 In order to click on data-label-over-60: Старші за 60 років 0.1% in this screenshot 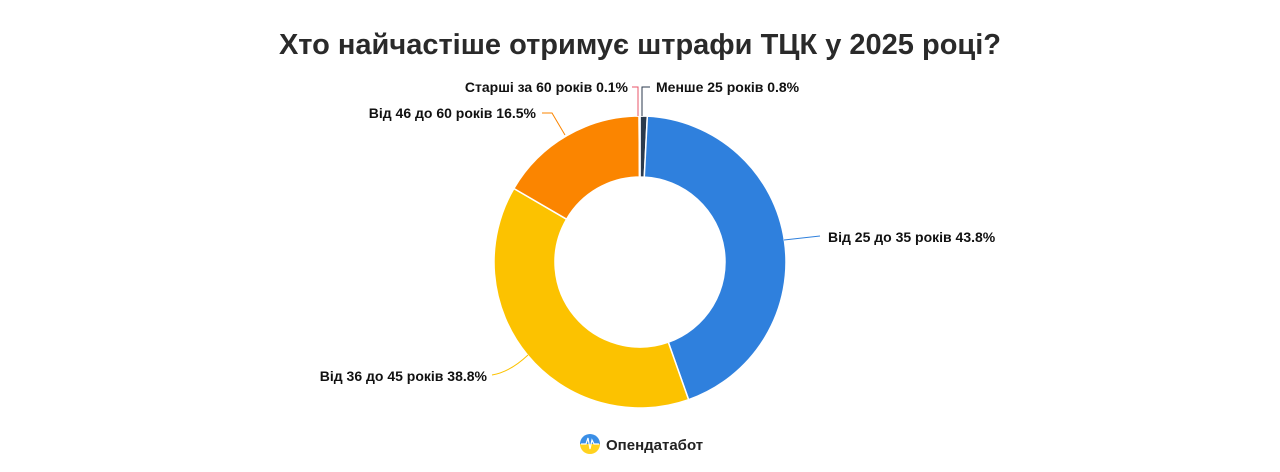, I will do `click(547, 87)`.